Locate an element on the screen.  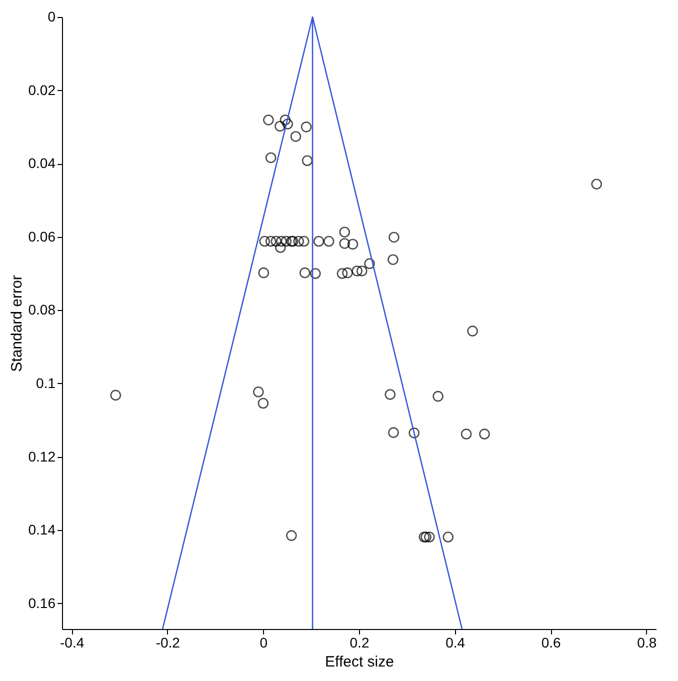
x-tick-label: 0 is located at coordinates (264, 642).